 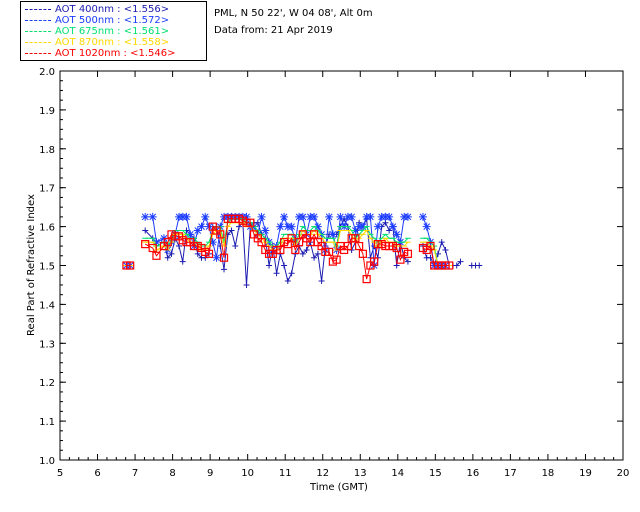 I want to click on x-tick-label: 8, so click(x=172, y=473).